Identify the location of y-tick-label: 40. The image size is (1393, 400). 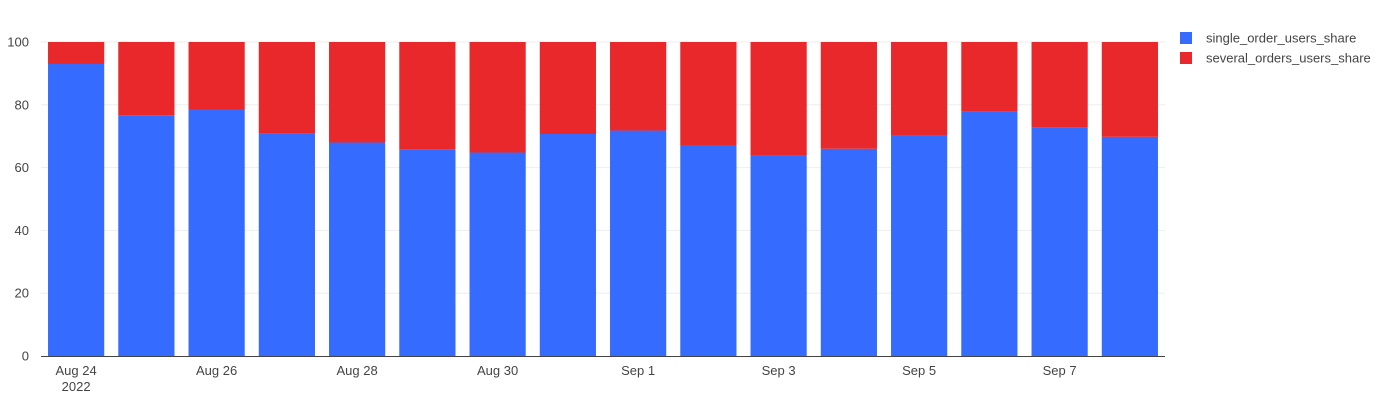
(22, 230).